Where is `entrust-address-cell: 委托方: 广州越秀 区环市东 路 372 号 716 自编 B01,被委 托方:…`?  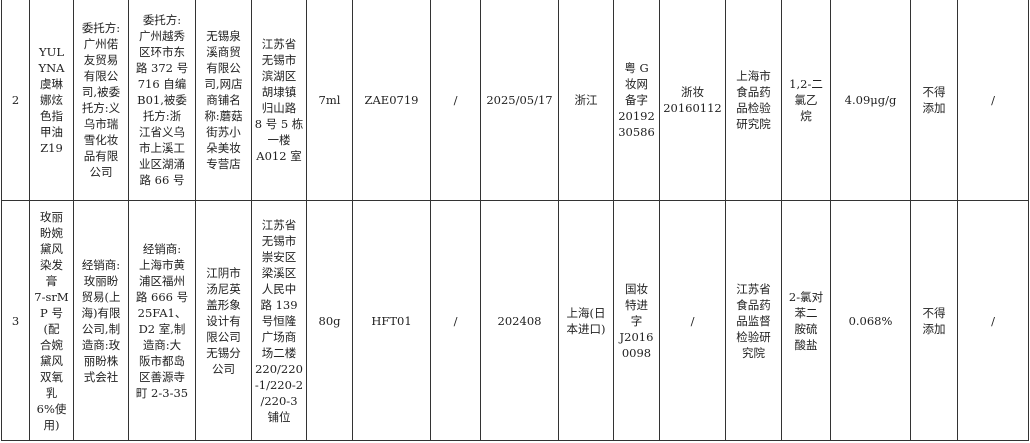
entrust-address-cell: 委托方: 广州越秀 区环市东 路 372 号 716 自编 B01,被委 托方:… is located at coordinates (162, 100).